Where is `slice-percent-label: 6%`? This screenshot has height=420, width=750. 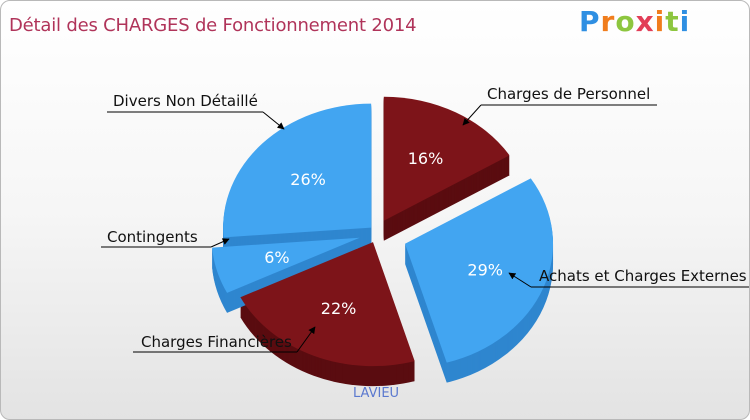
slice-percent-label: 6% is located at coordinates (276, 257).